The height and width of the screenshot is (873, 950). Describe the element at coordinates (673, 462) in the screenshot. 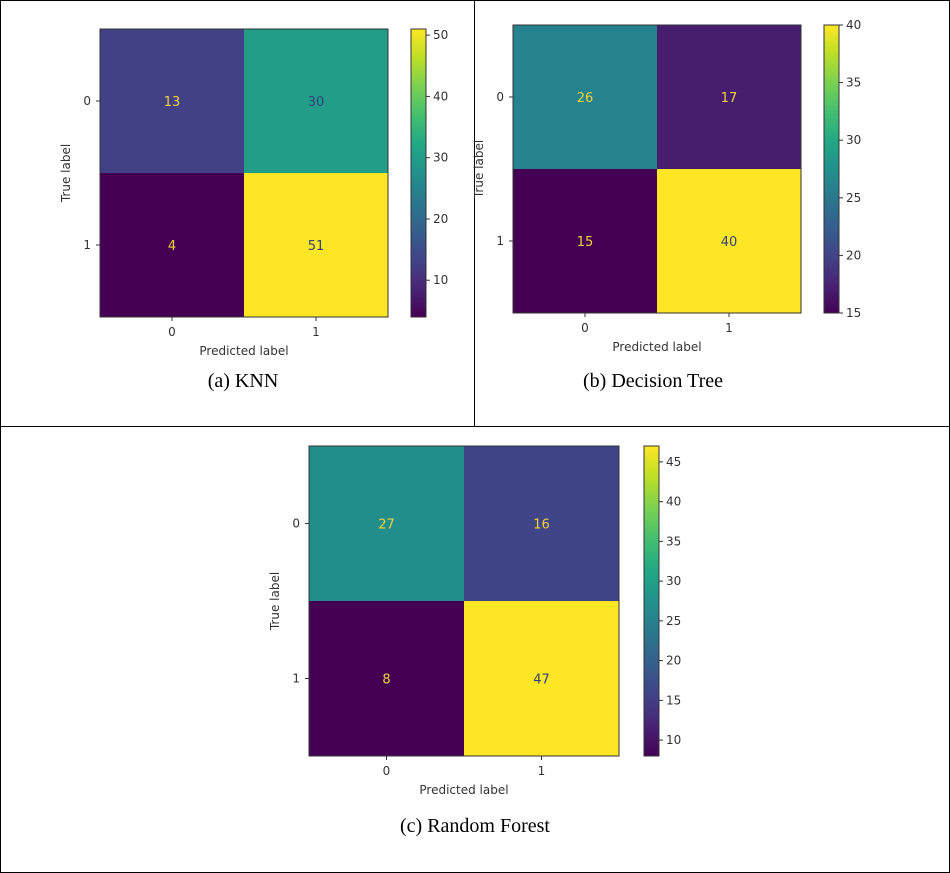

I see `colorbar-tick-label-7: 45` at that location.